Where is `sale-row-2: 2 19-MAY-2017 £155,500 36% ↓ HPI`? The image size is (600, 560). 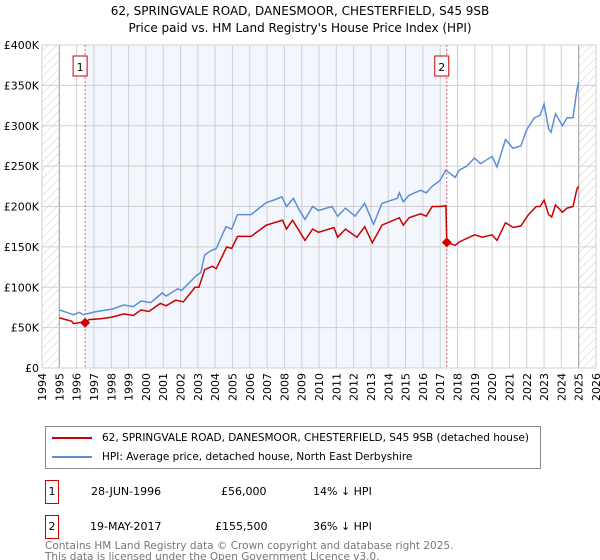
sale-row-2: 2 19-MAY-2017 £155,500 36% ↓ HPI is located at coordinates (255, 527).